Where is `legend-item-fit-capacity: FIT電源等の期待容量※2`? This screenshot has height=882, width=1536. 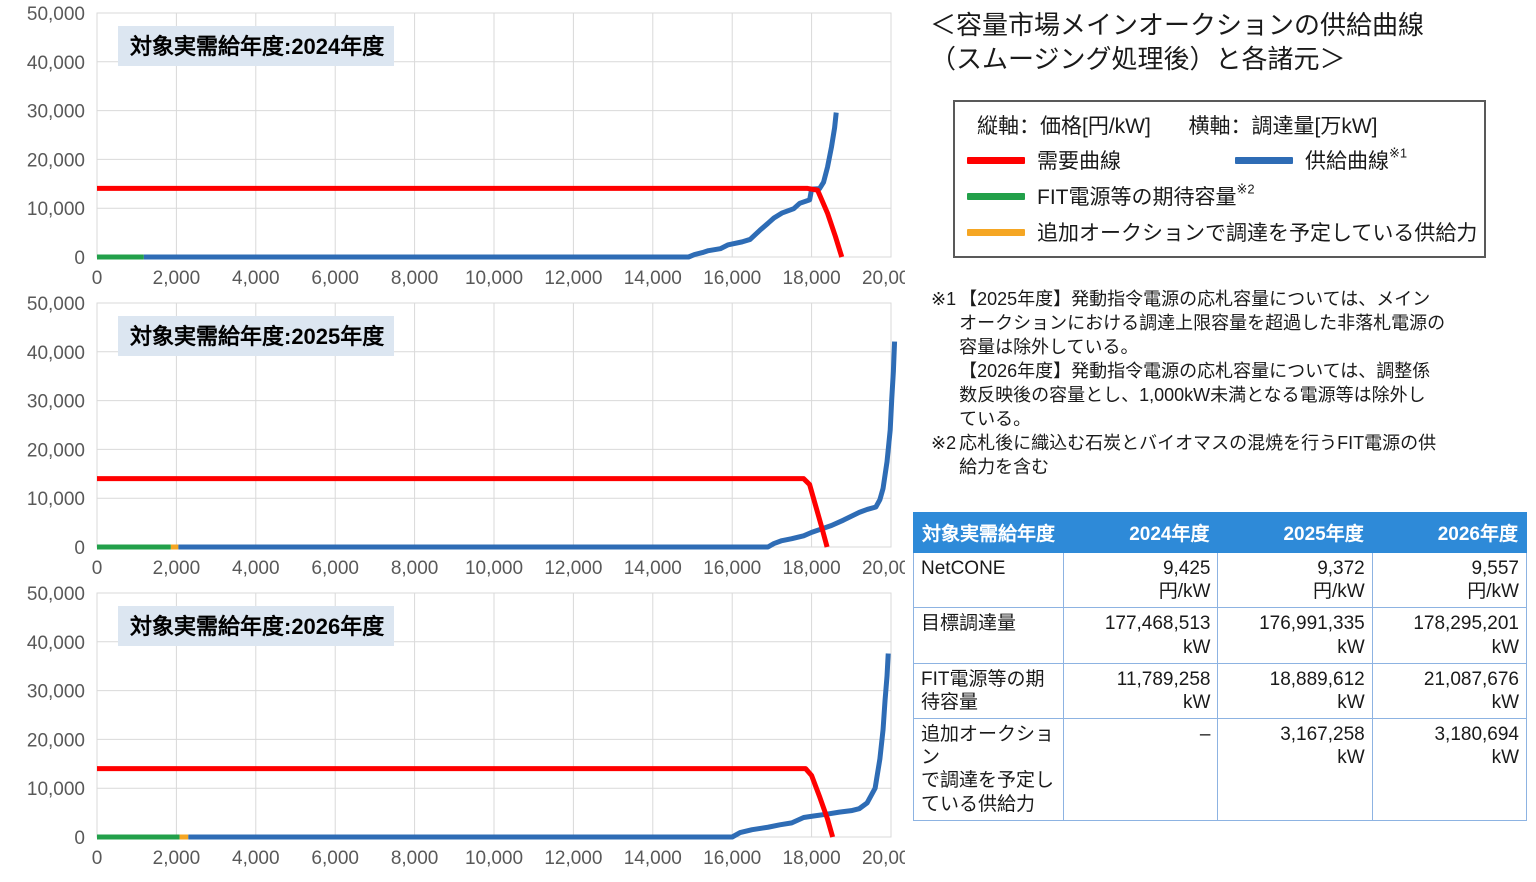
legend-item-fit-capacity: FIT電源等の期待容量※2 is located at coordinates (1219, 196).